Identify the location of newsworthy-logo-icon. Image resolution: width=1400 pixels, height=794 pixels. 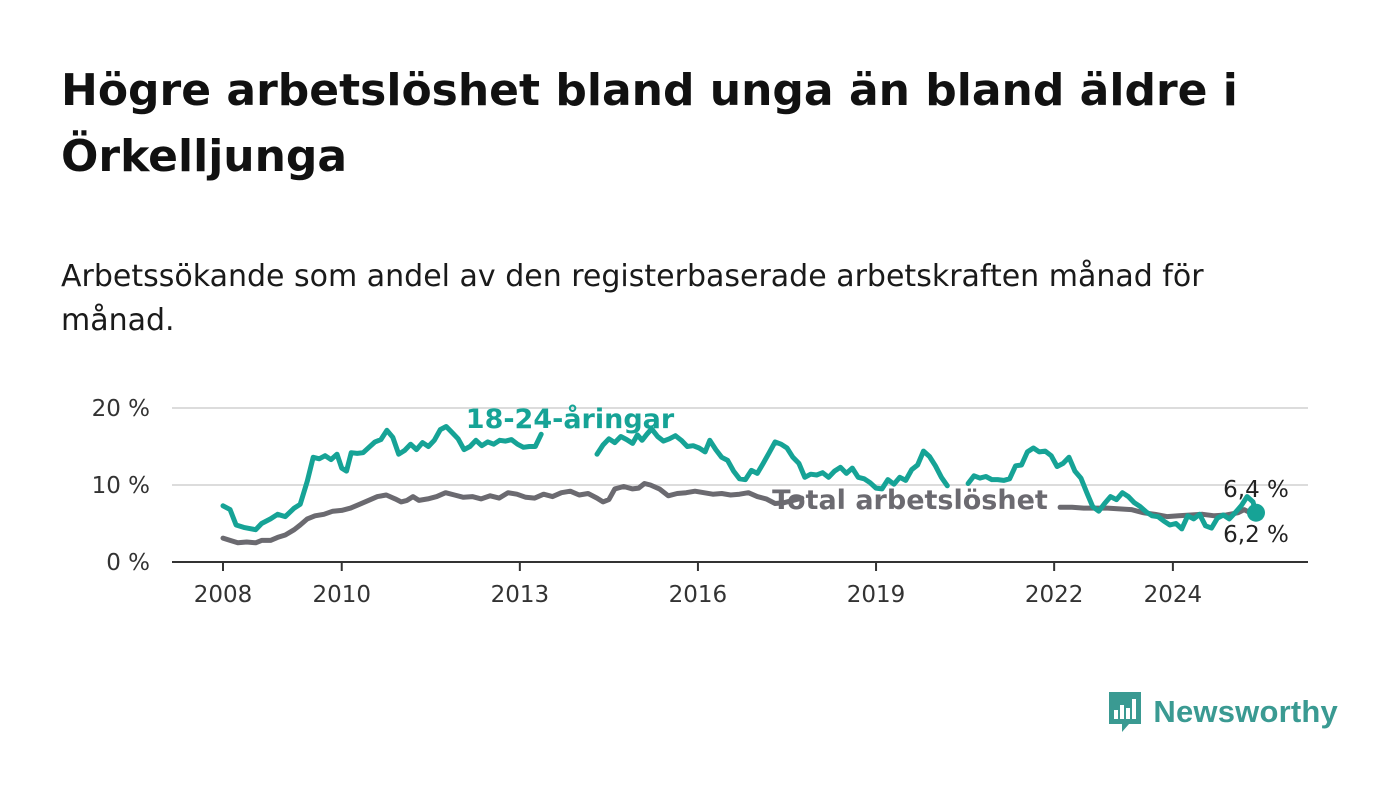
(1125, 712).